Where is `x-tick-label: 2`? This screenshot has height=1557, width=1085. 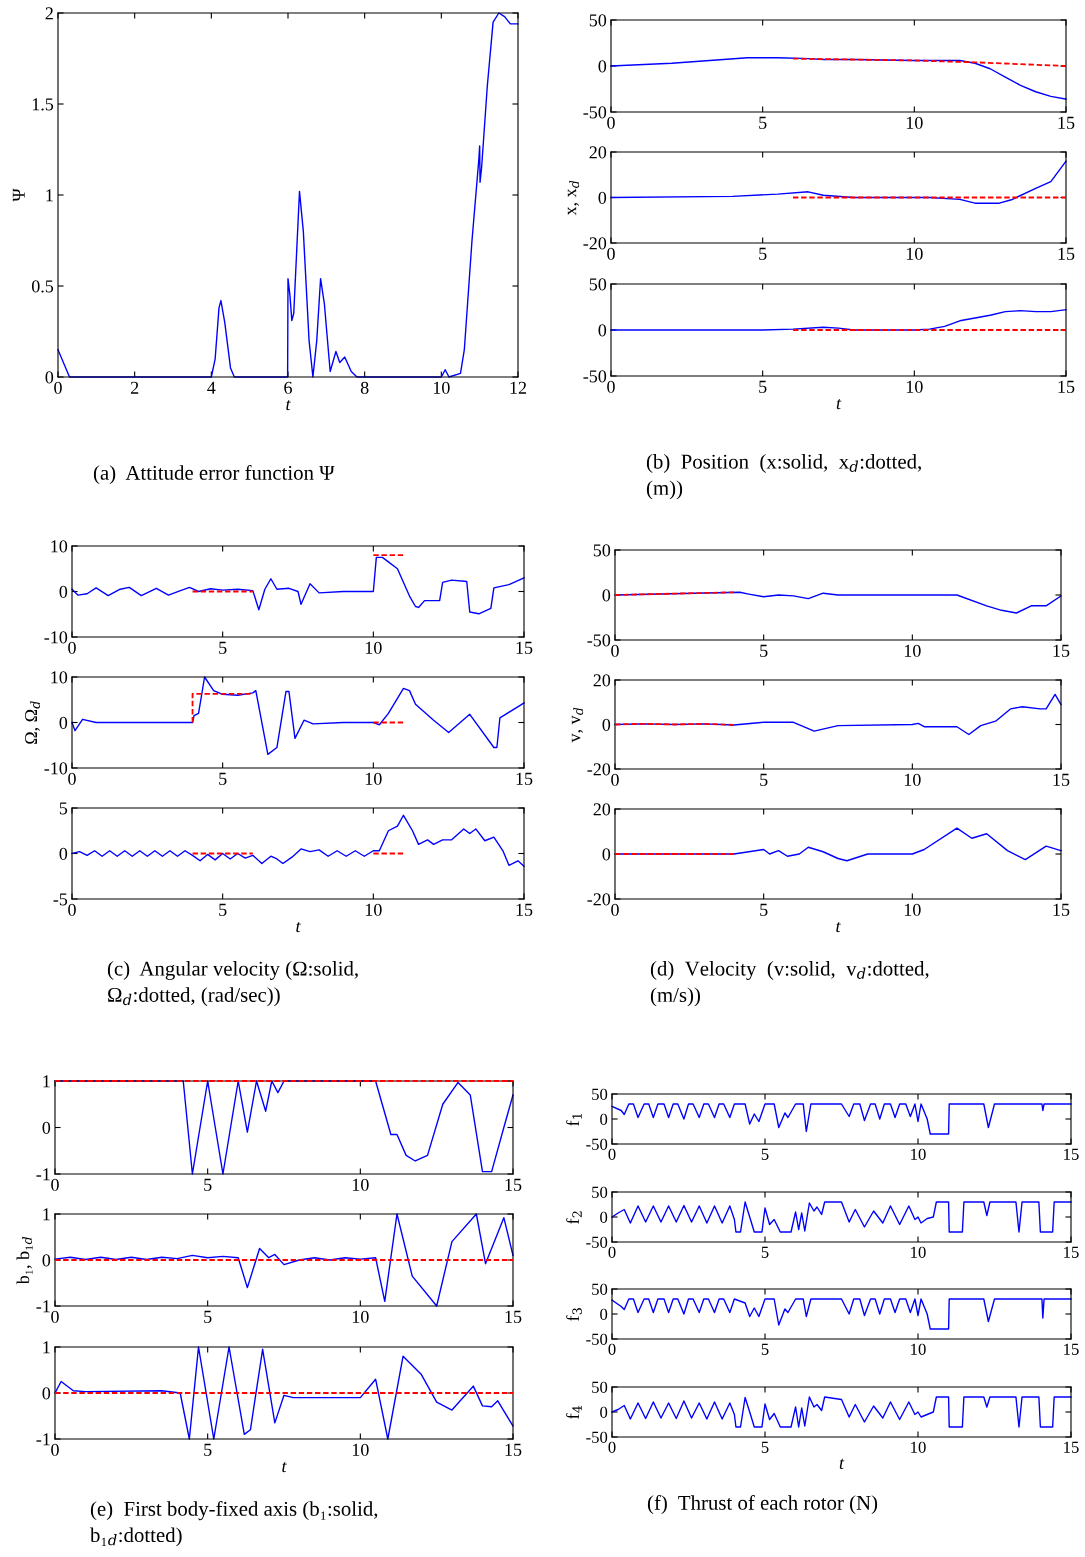
x-tick-label: 2 is located at coordinates (134, 387).